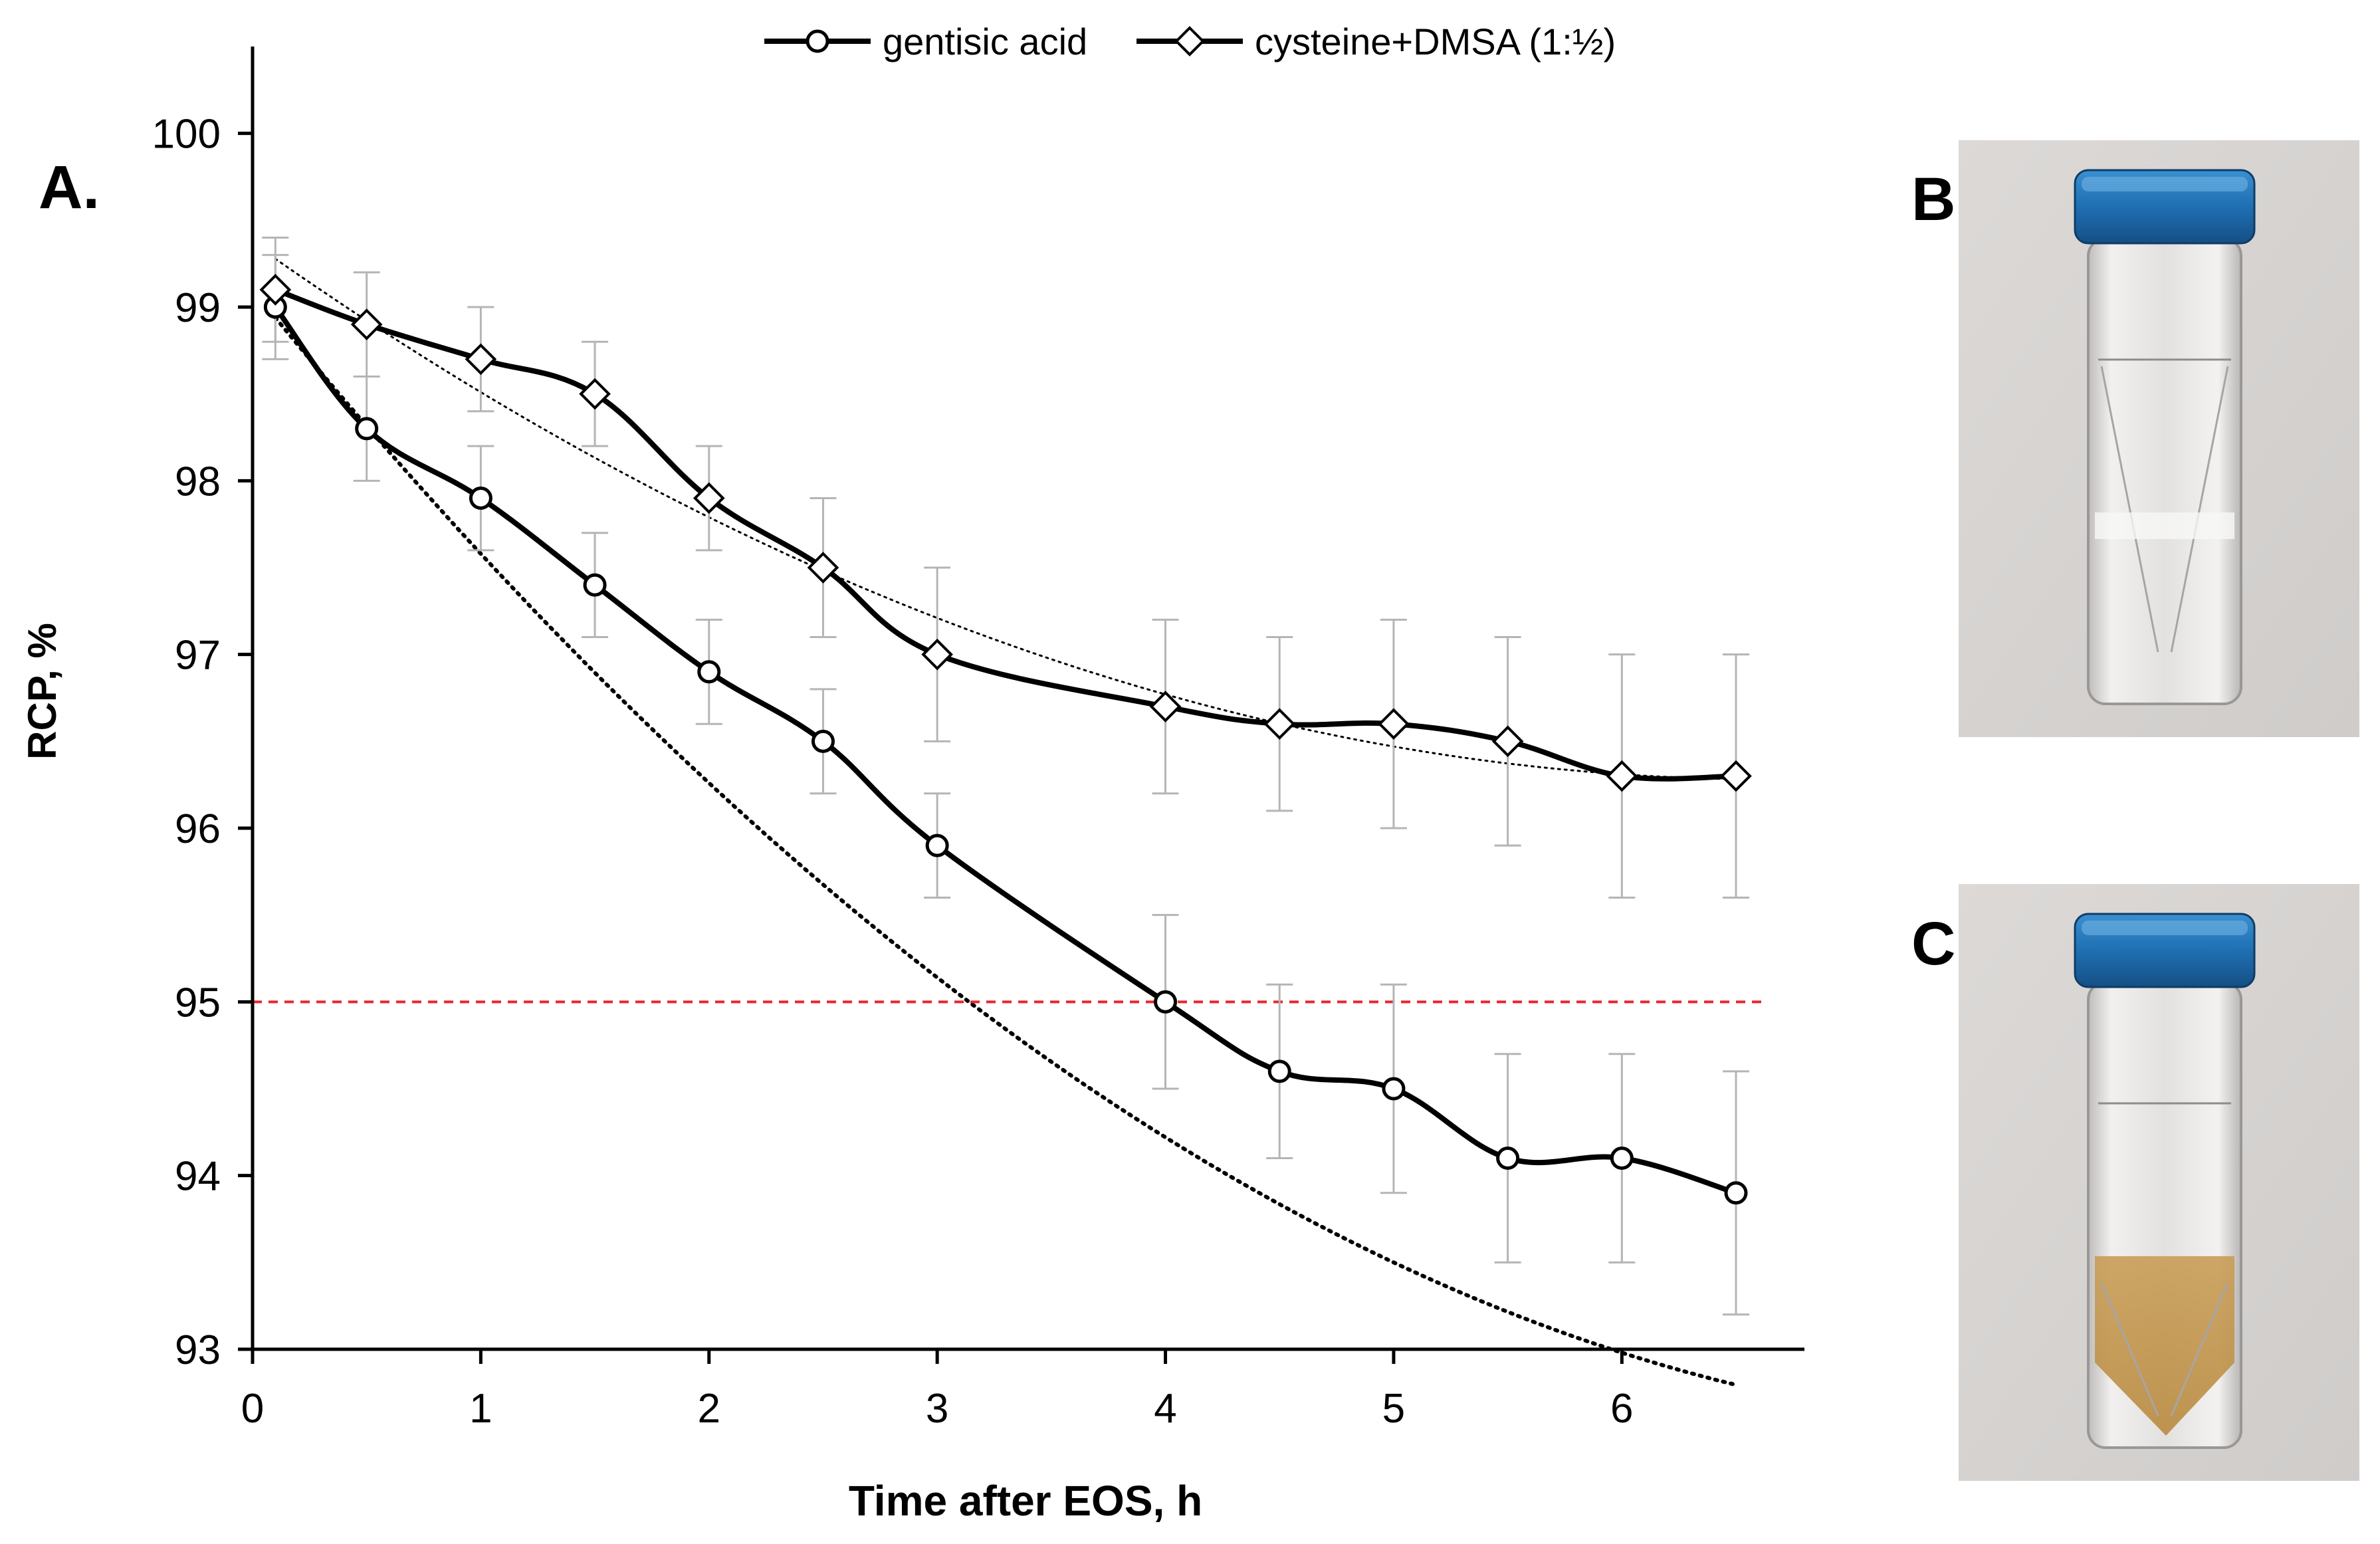 The height and width of the screenshot is (1544, 2380). I want to click on y-tick-label: 96, so click(198, 829).